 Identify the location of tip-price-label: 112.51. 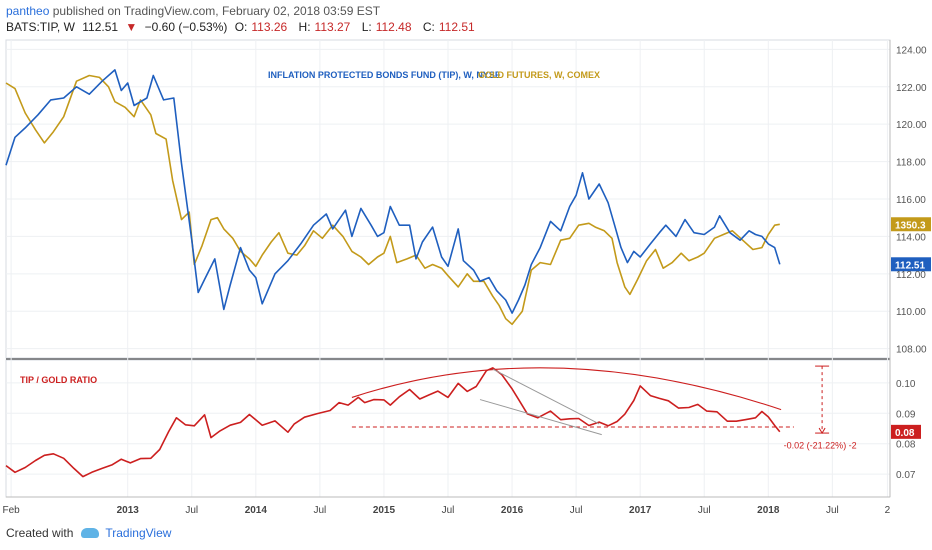
(910, 265).